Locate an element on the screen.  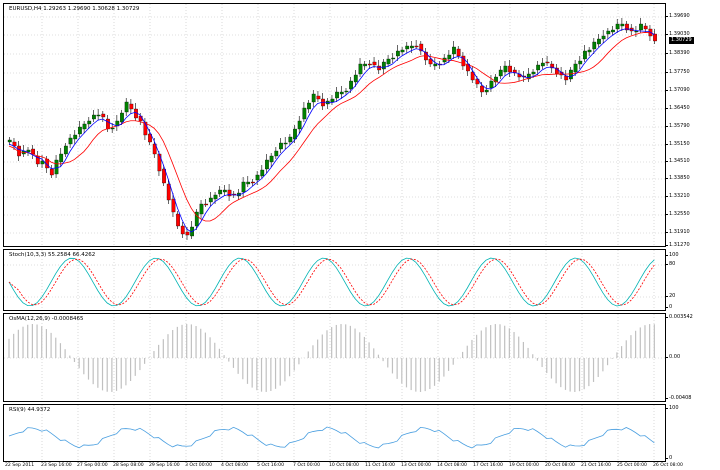
time-axis-label: 20 Oct 08:00 is located at coordinates (560, 465).